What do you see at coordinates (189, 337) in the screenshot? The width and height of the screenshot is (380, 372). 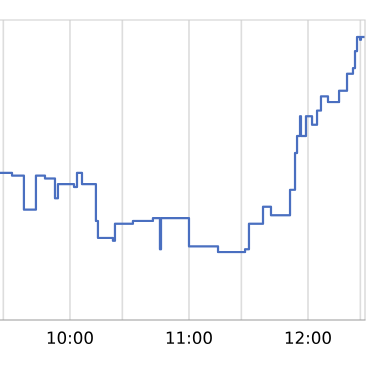 I see `x-tick-label: 11:00` at bounding box center [189, 337].